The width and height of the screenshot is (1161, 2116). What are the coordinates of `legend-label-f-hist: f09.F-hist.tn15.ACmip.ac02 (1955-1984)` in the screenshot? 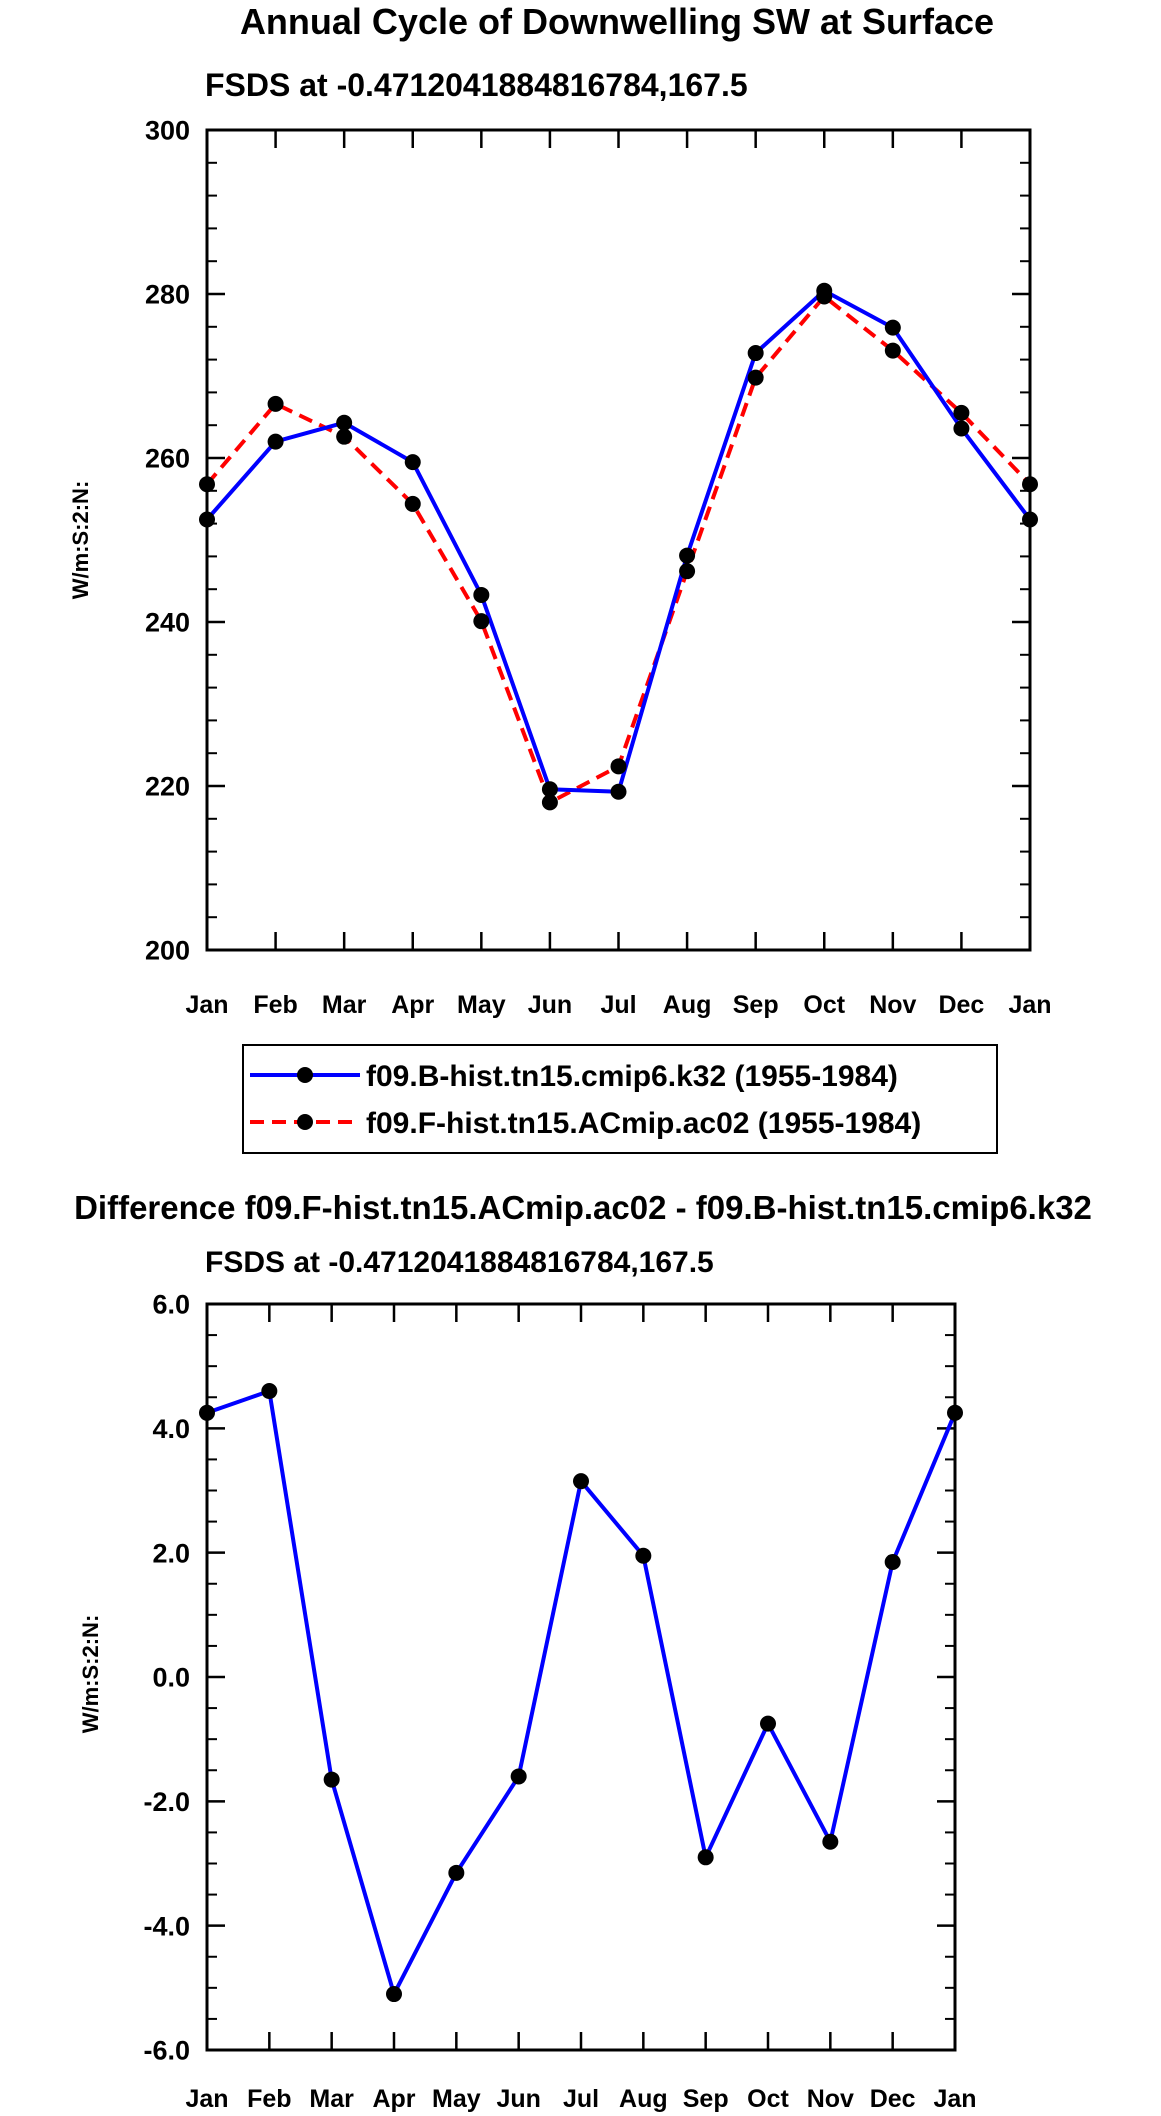 It's located at (643, 1123).